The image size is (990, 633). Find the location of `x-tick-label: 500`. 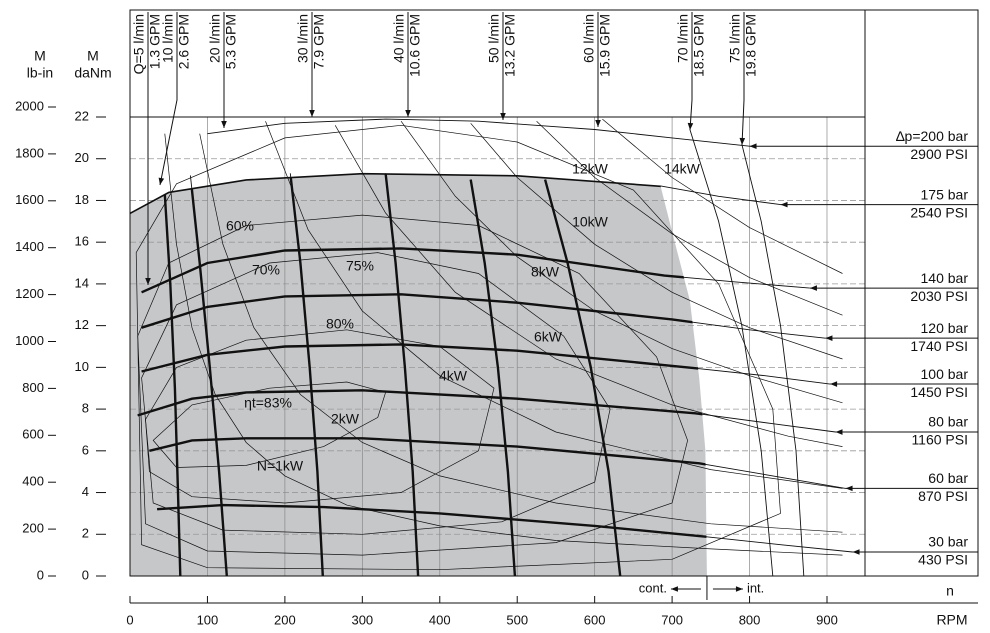

x-tick-label: 500 is located at coordinates (517, 619).